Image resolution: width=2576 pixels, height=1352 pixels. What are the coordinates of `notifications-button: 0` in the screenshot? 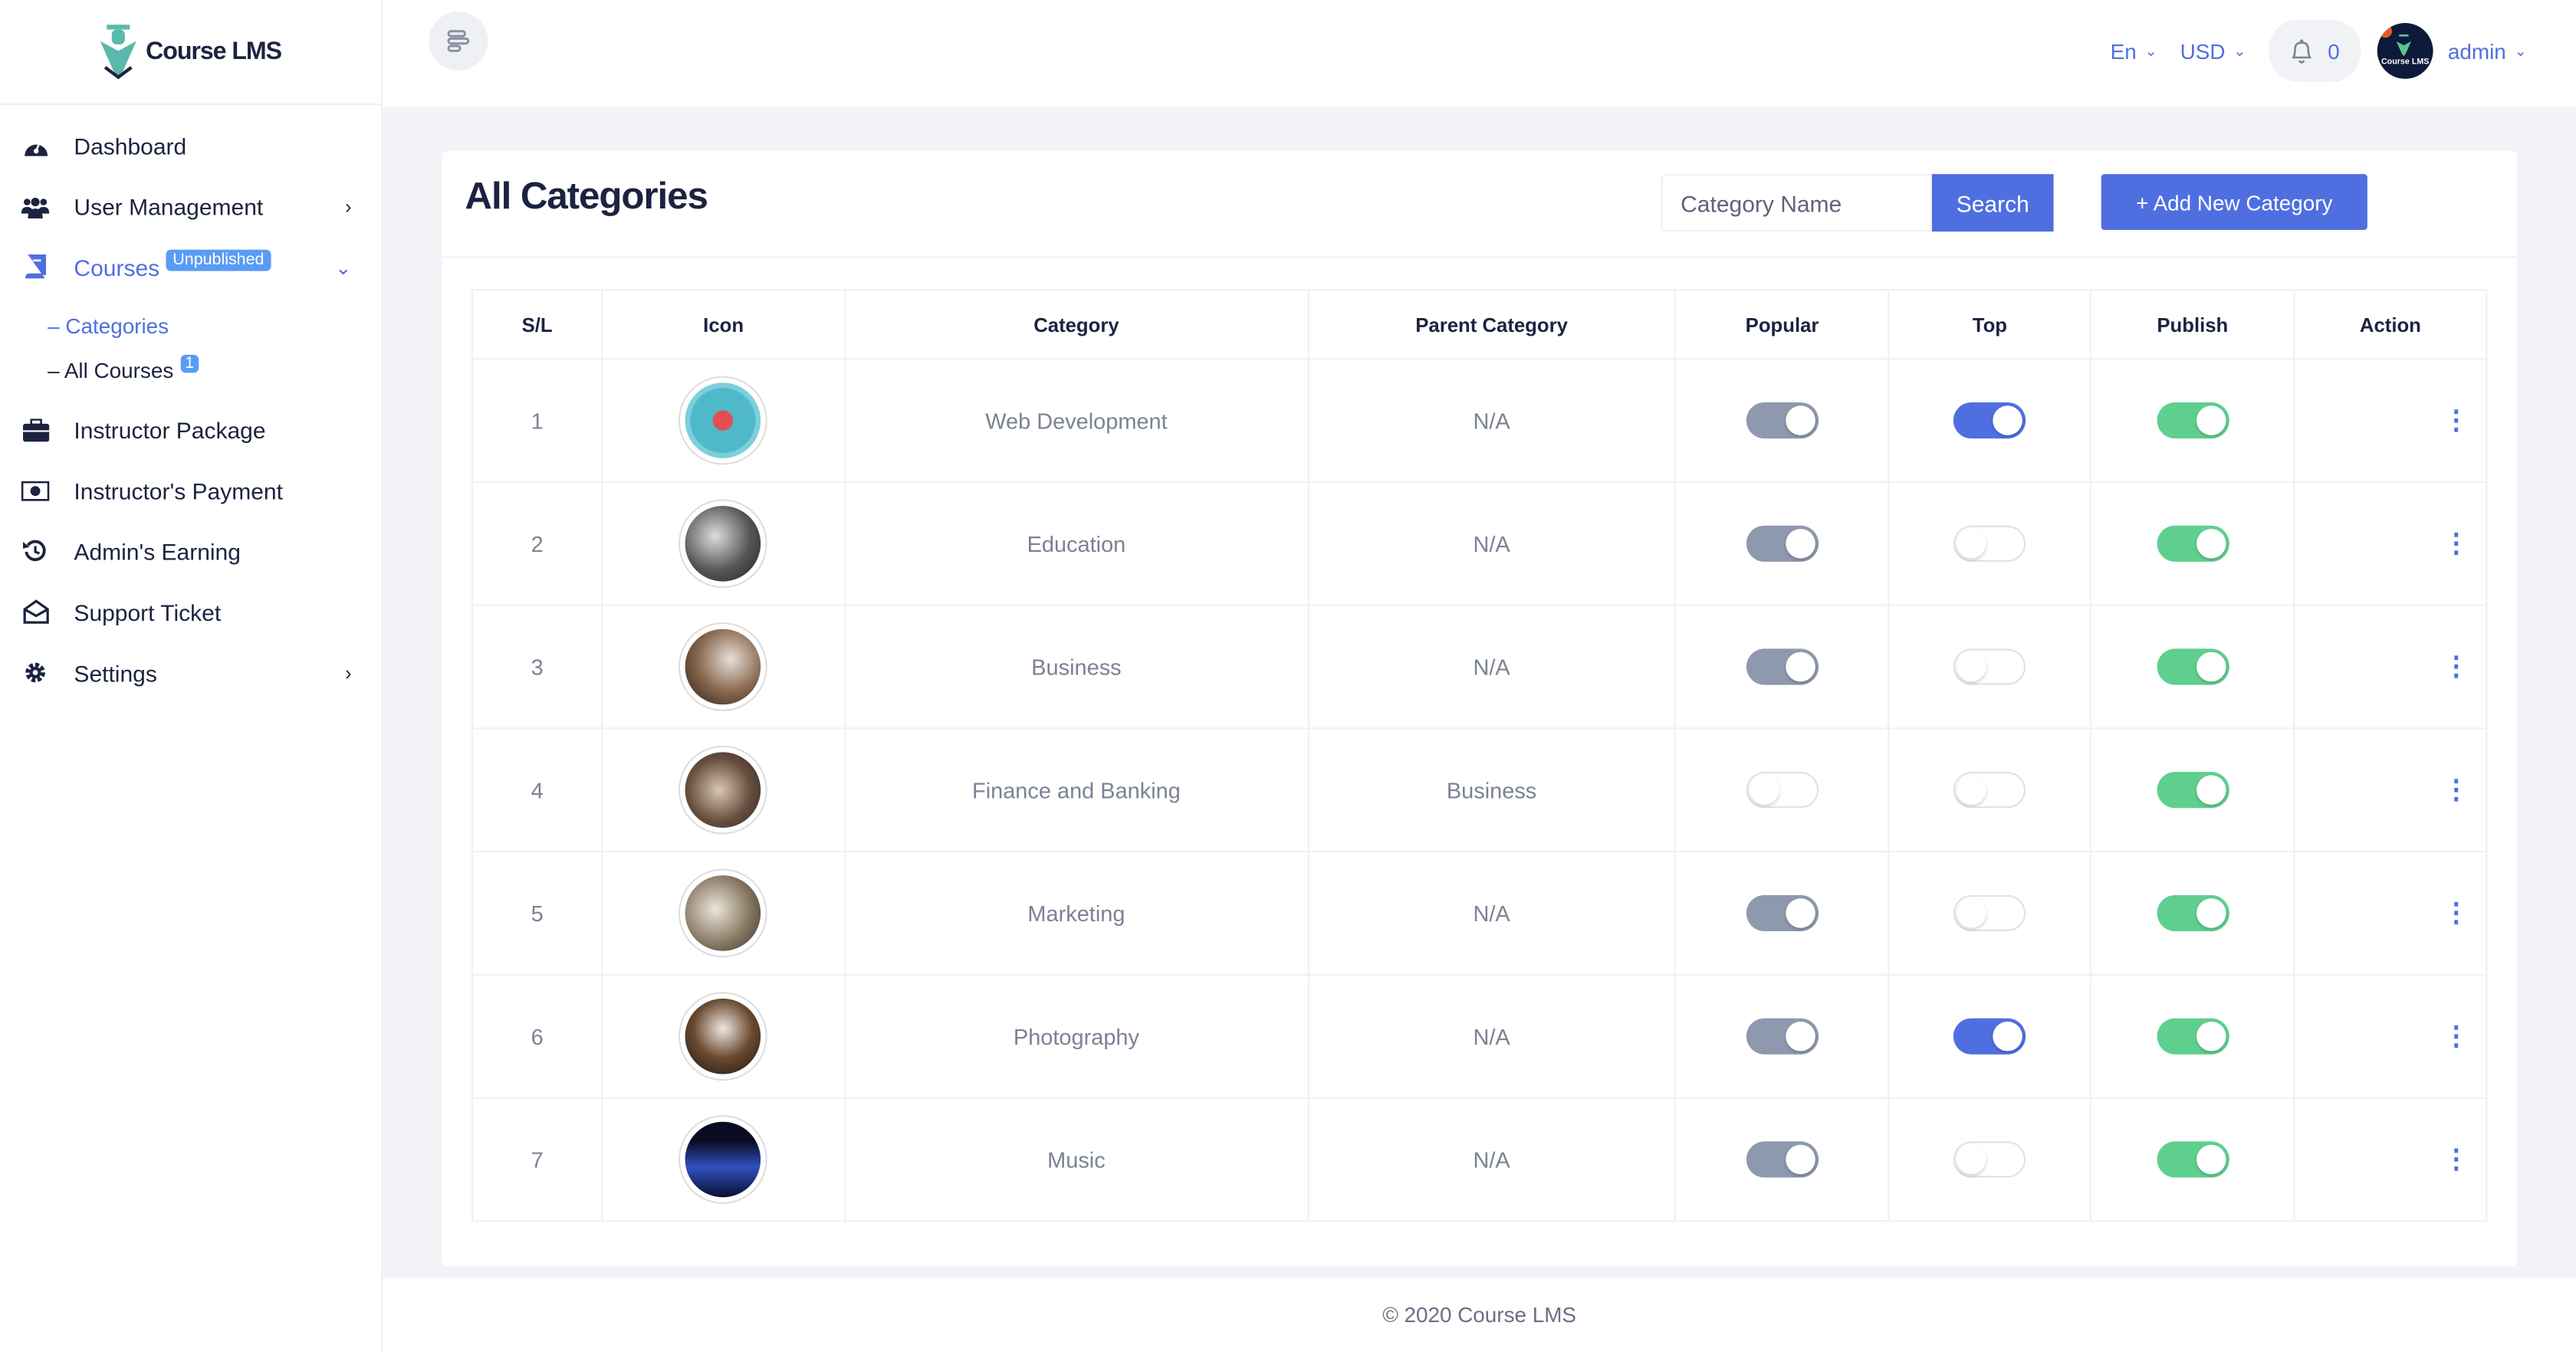 It's located at (2315, 51).